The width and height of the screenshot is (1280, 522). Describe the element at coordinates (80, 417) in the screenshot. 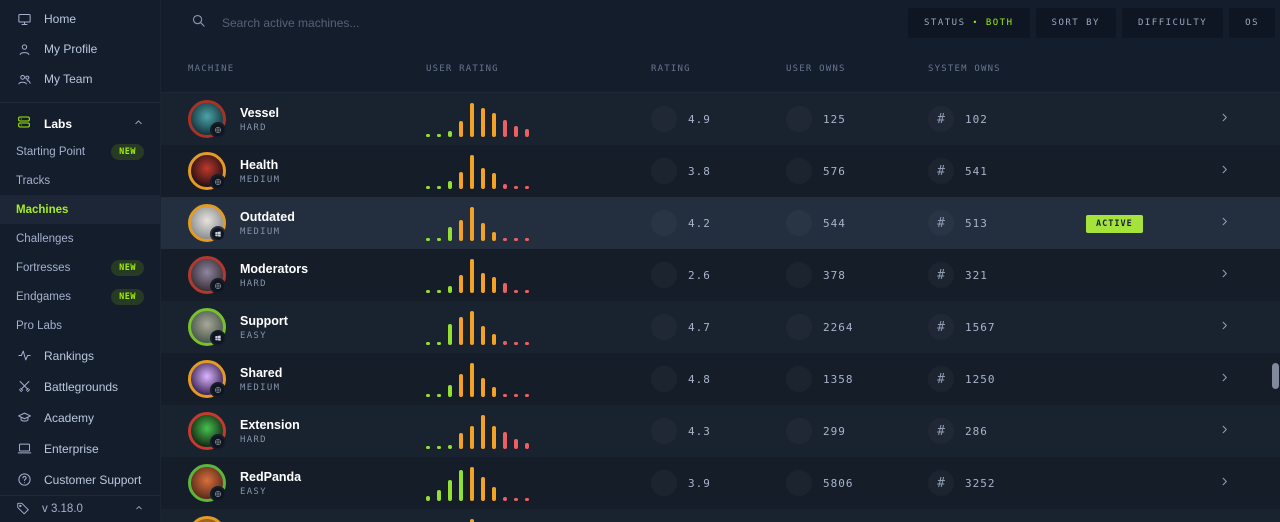

I see `sidebar-item-academy: Academy` at that location.